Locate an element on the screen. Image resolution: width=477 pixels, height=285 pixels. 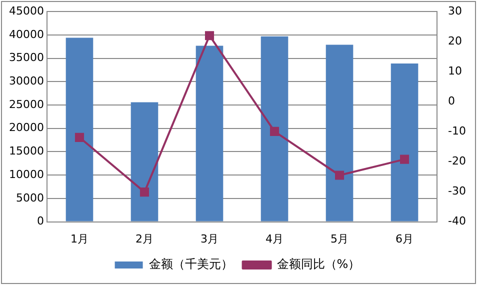
y-tick-label: 30000 is located at coordinates (26, 81).